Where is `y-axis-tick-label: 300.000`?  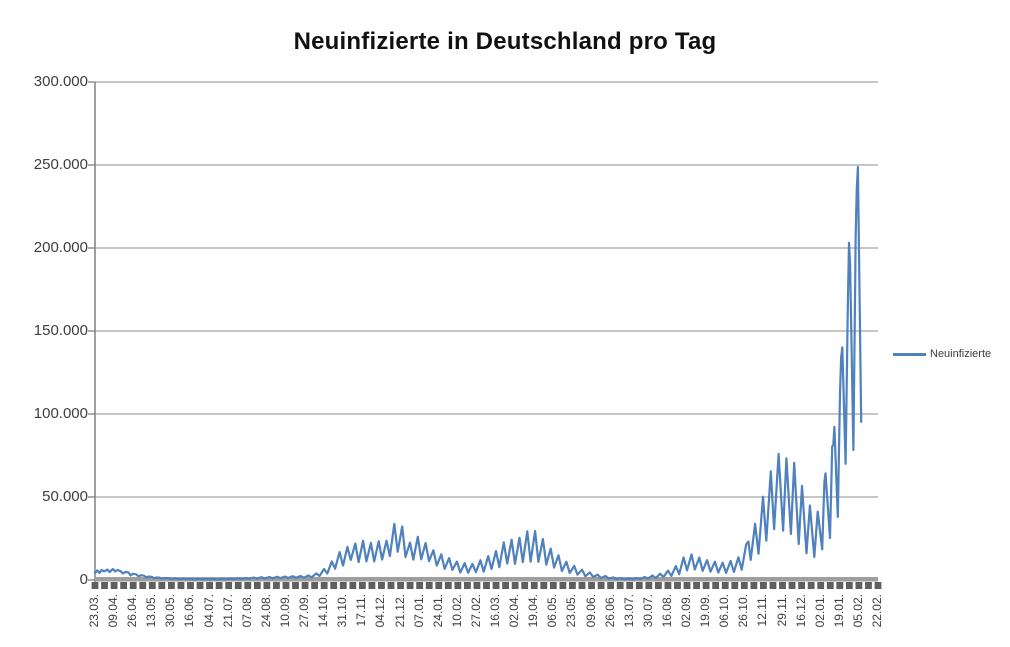 y-axis-tick-label: 300.000 is located at coordinates (60, 81).